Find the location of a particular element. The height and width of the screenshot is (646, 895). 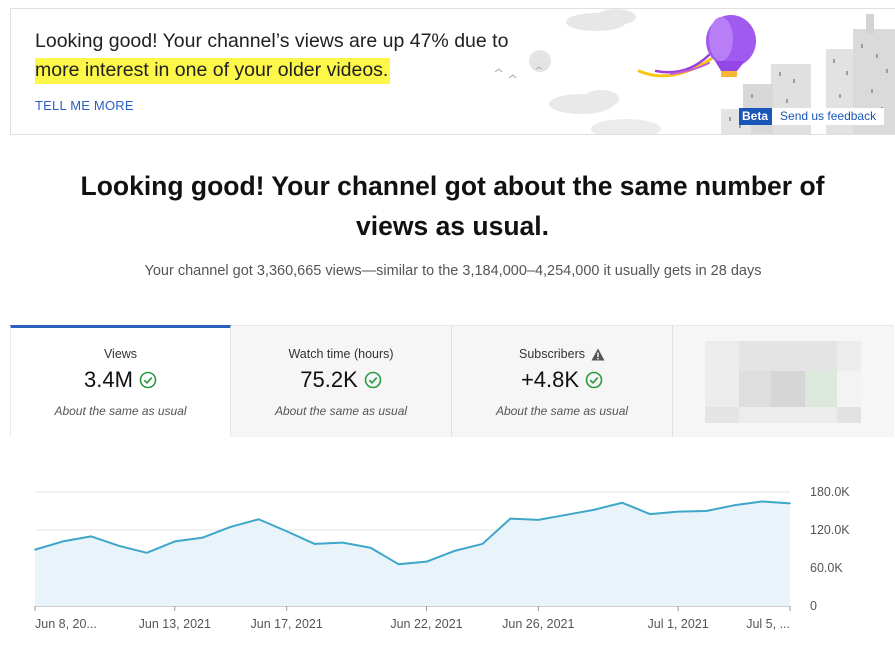

blurred-placeholder is located at coordinates (783, 382).